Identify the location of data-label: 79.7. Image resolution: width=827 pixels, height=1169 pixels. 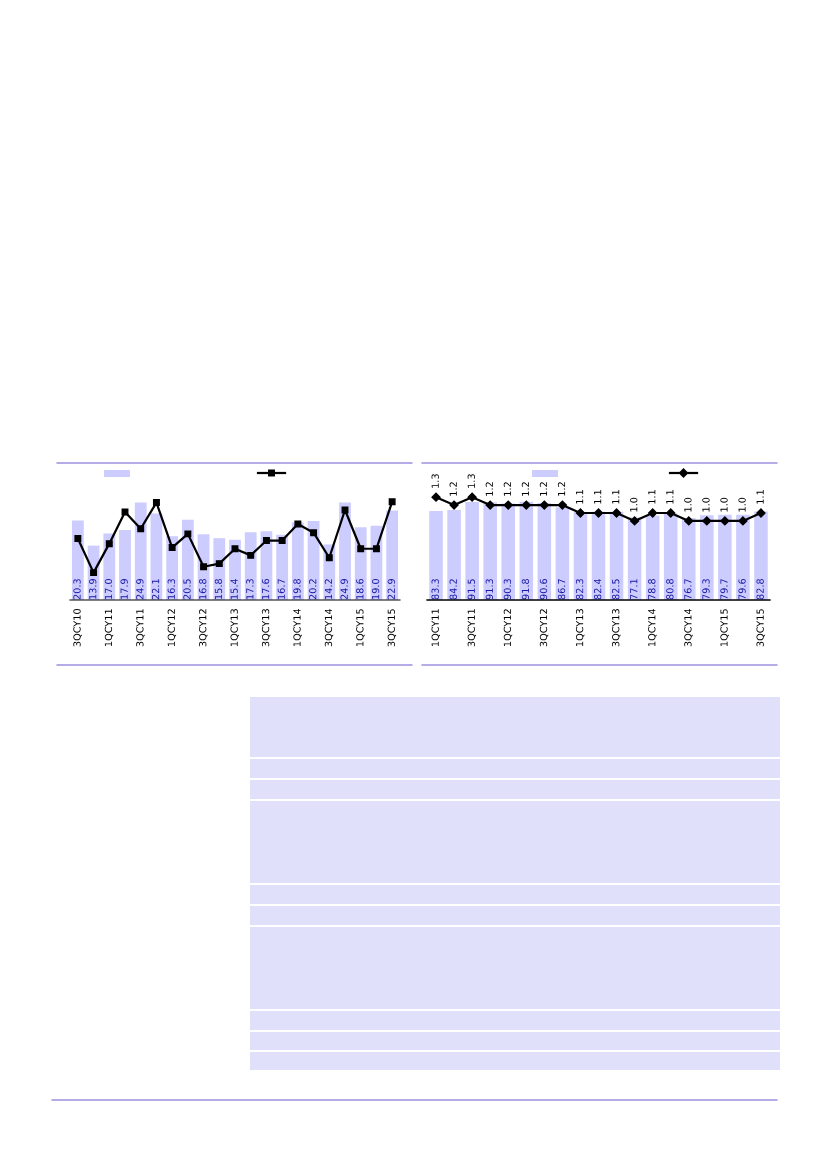
(724, 589).